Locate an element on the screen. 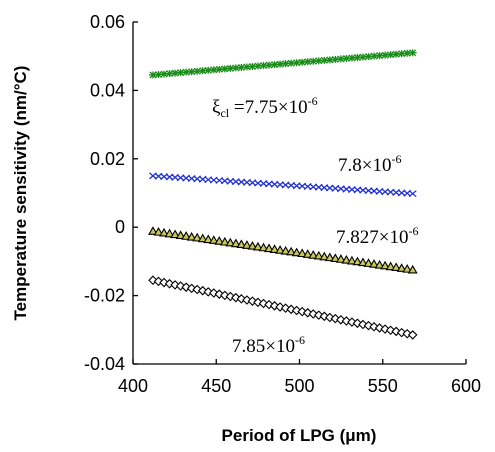 The image size is (495, 452). y-ticks: 0.06 0.04 0.02 0 -0.02 -0.04 is located at coordinates (111, 193).